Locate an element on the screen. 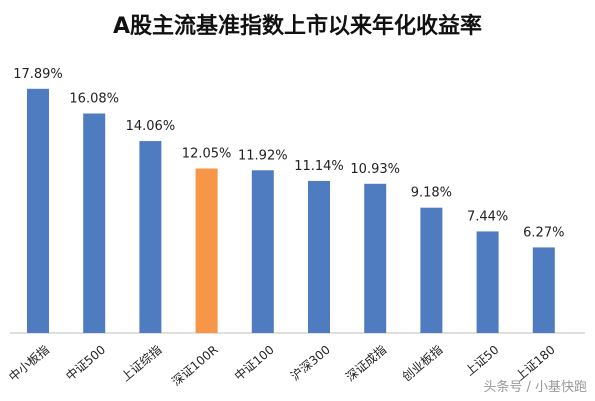 Image resolution: width=595 pixels, height=401 pixels. value-label-2: 16.08% is located at coordinates (94, 98).